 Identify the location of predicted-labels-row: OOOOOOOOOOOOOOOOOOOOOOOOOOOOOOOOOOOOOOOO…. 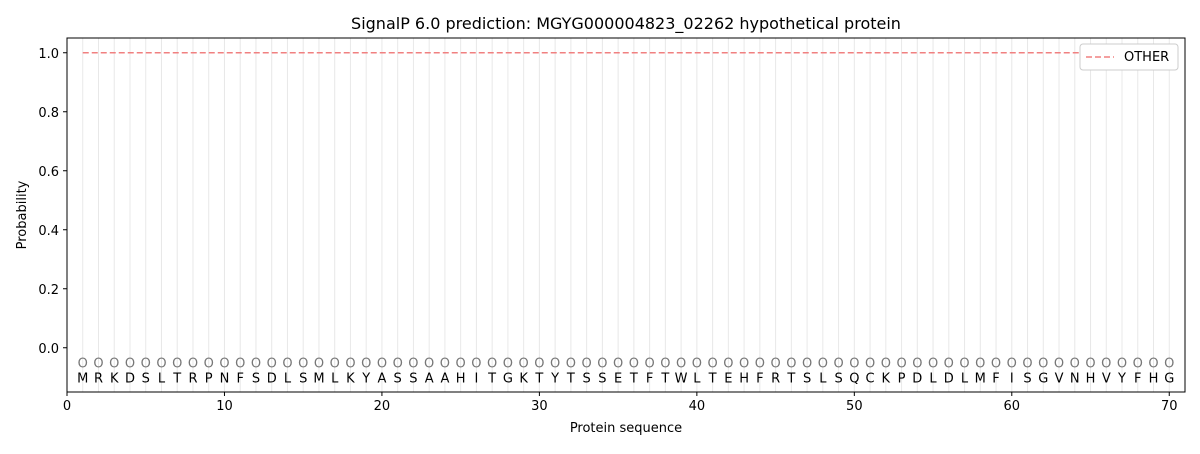
(626, 364).